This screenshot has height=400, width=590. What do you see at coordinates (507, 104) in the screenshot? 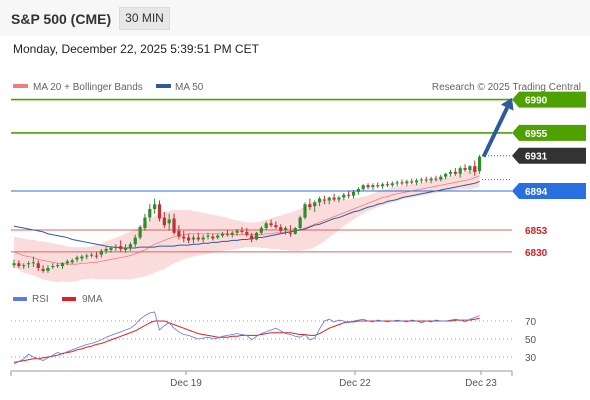
I see `trend-arrow-head` at bounding box center [507, 104].